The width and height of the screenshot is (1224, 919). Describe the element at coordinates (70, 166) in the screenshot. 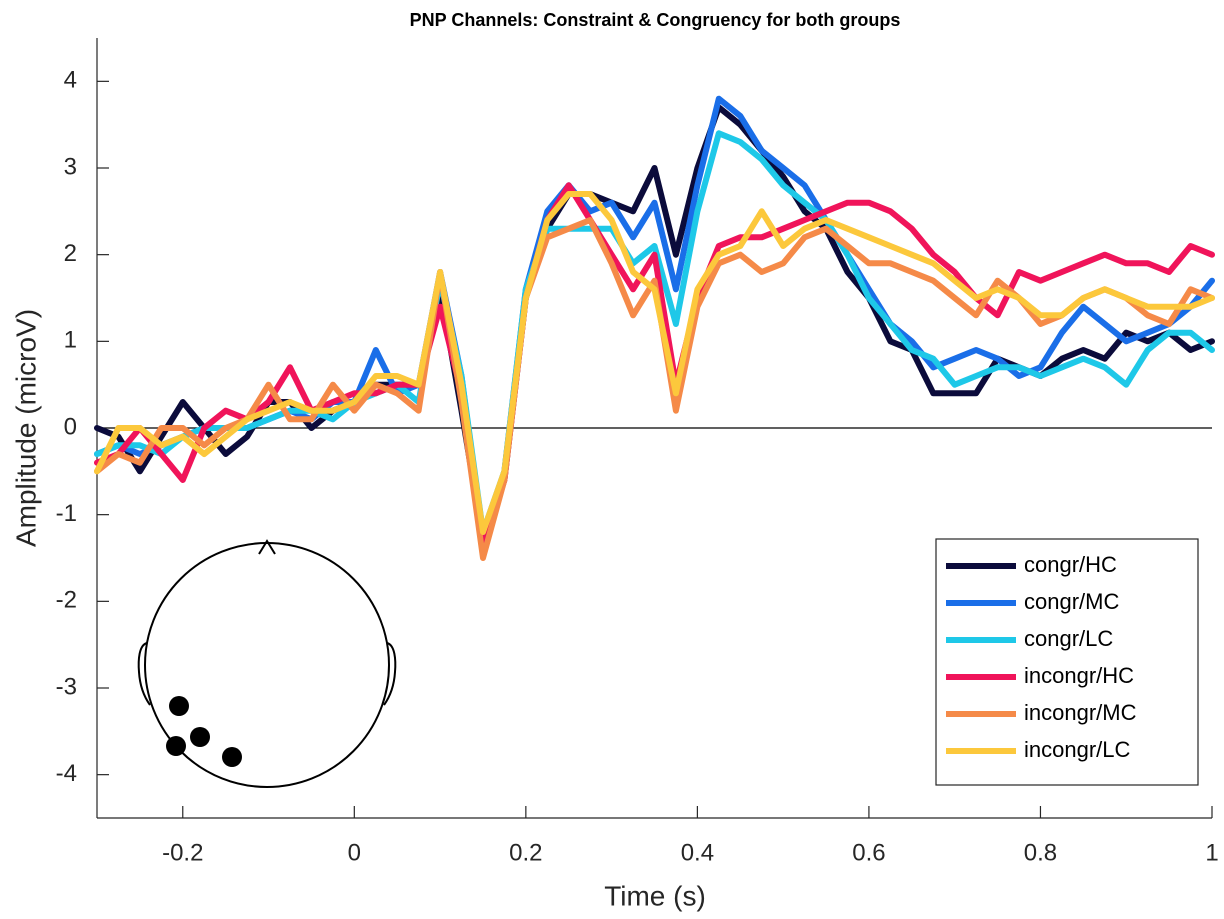

I see `y-tick-label: 3` at that location.